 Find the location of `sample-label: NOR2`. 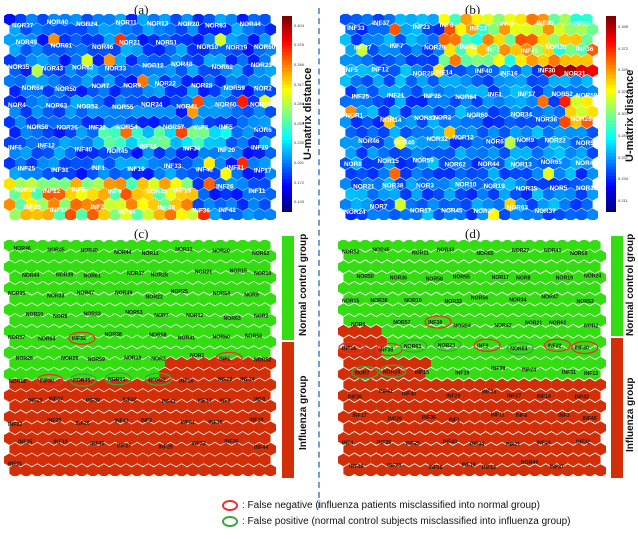

sample-label: NOR2 is located at coordinates (261, 316).